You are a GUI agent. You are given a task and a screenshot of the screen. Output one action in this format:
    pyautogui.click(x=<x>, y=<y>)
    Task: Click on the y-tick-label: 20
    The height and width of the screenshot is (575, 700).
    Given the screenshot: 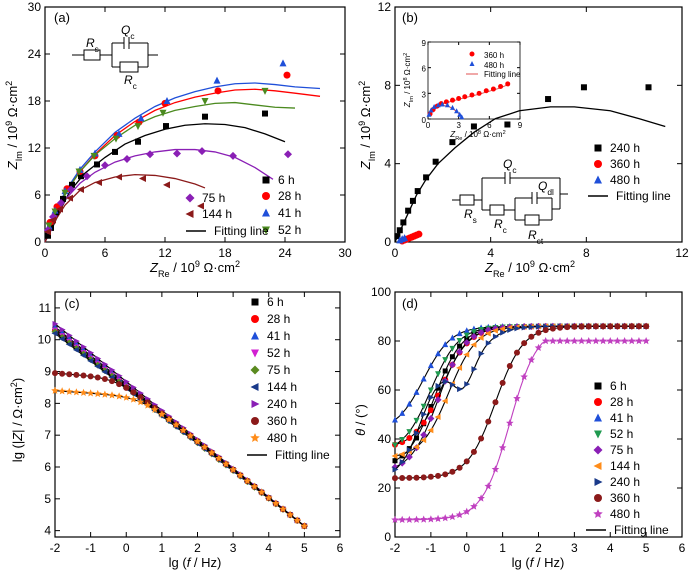 What is the action you would take?
    pyautogui.click(x=385, y=488)
    